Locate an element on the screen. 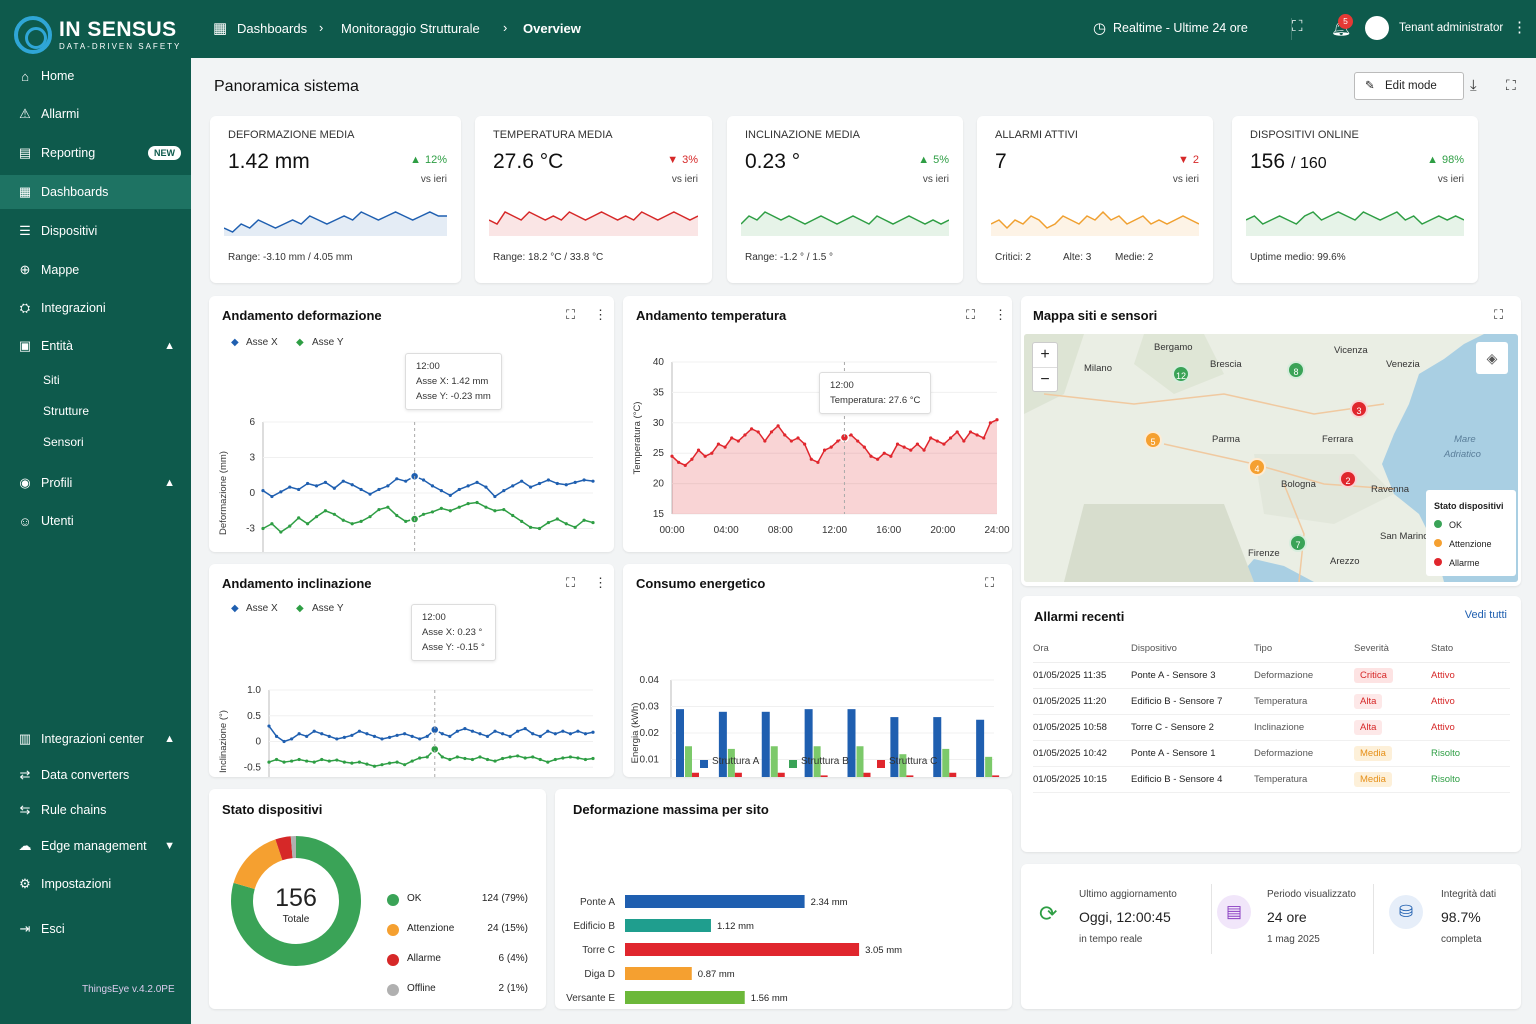 Image resolution: width=1536 pixels, height=1024 pixels. sidebar-item-label: Data converters is located at coordinates (85, 775).